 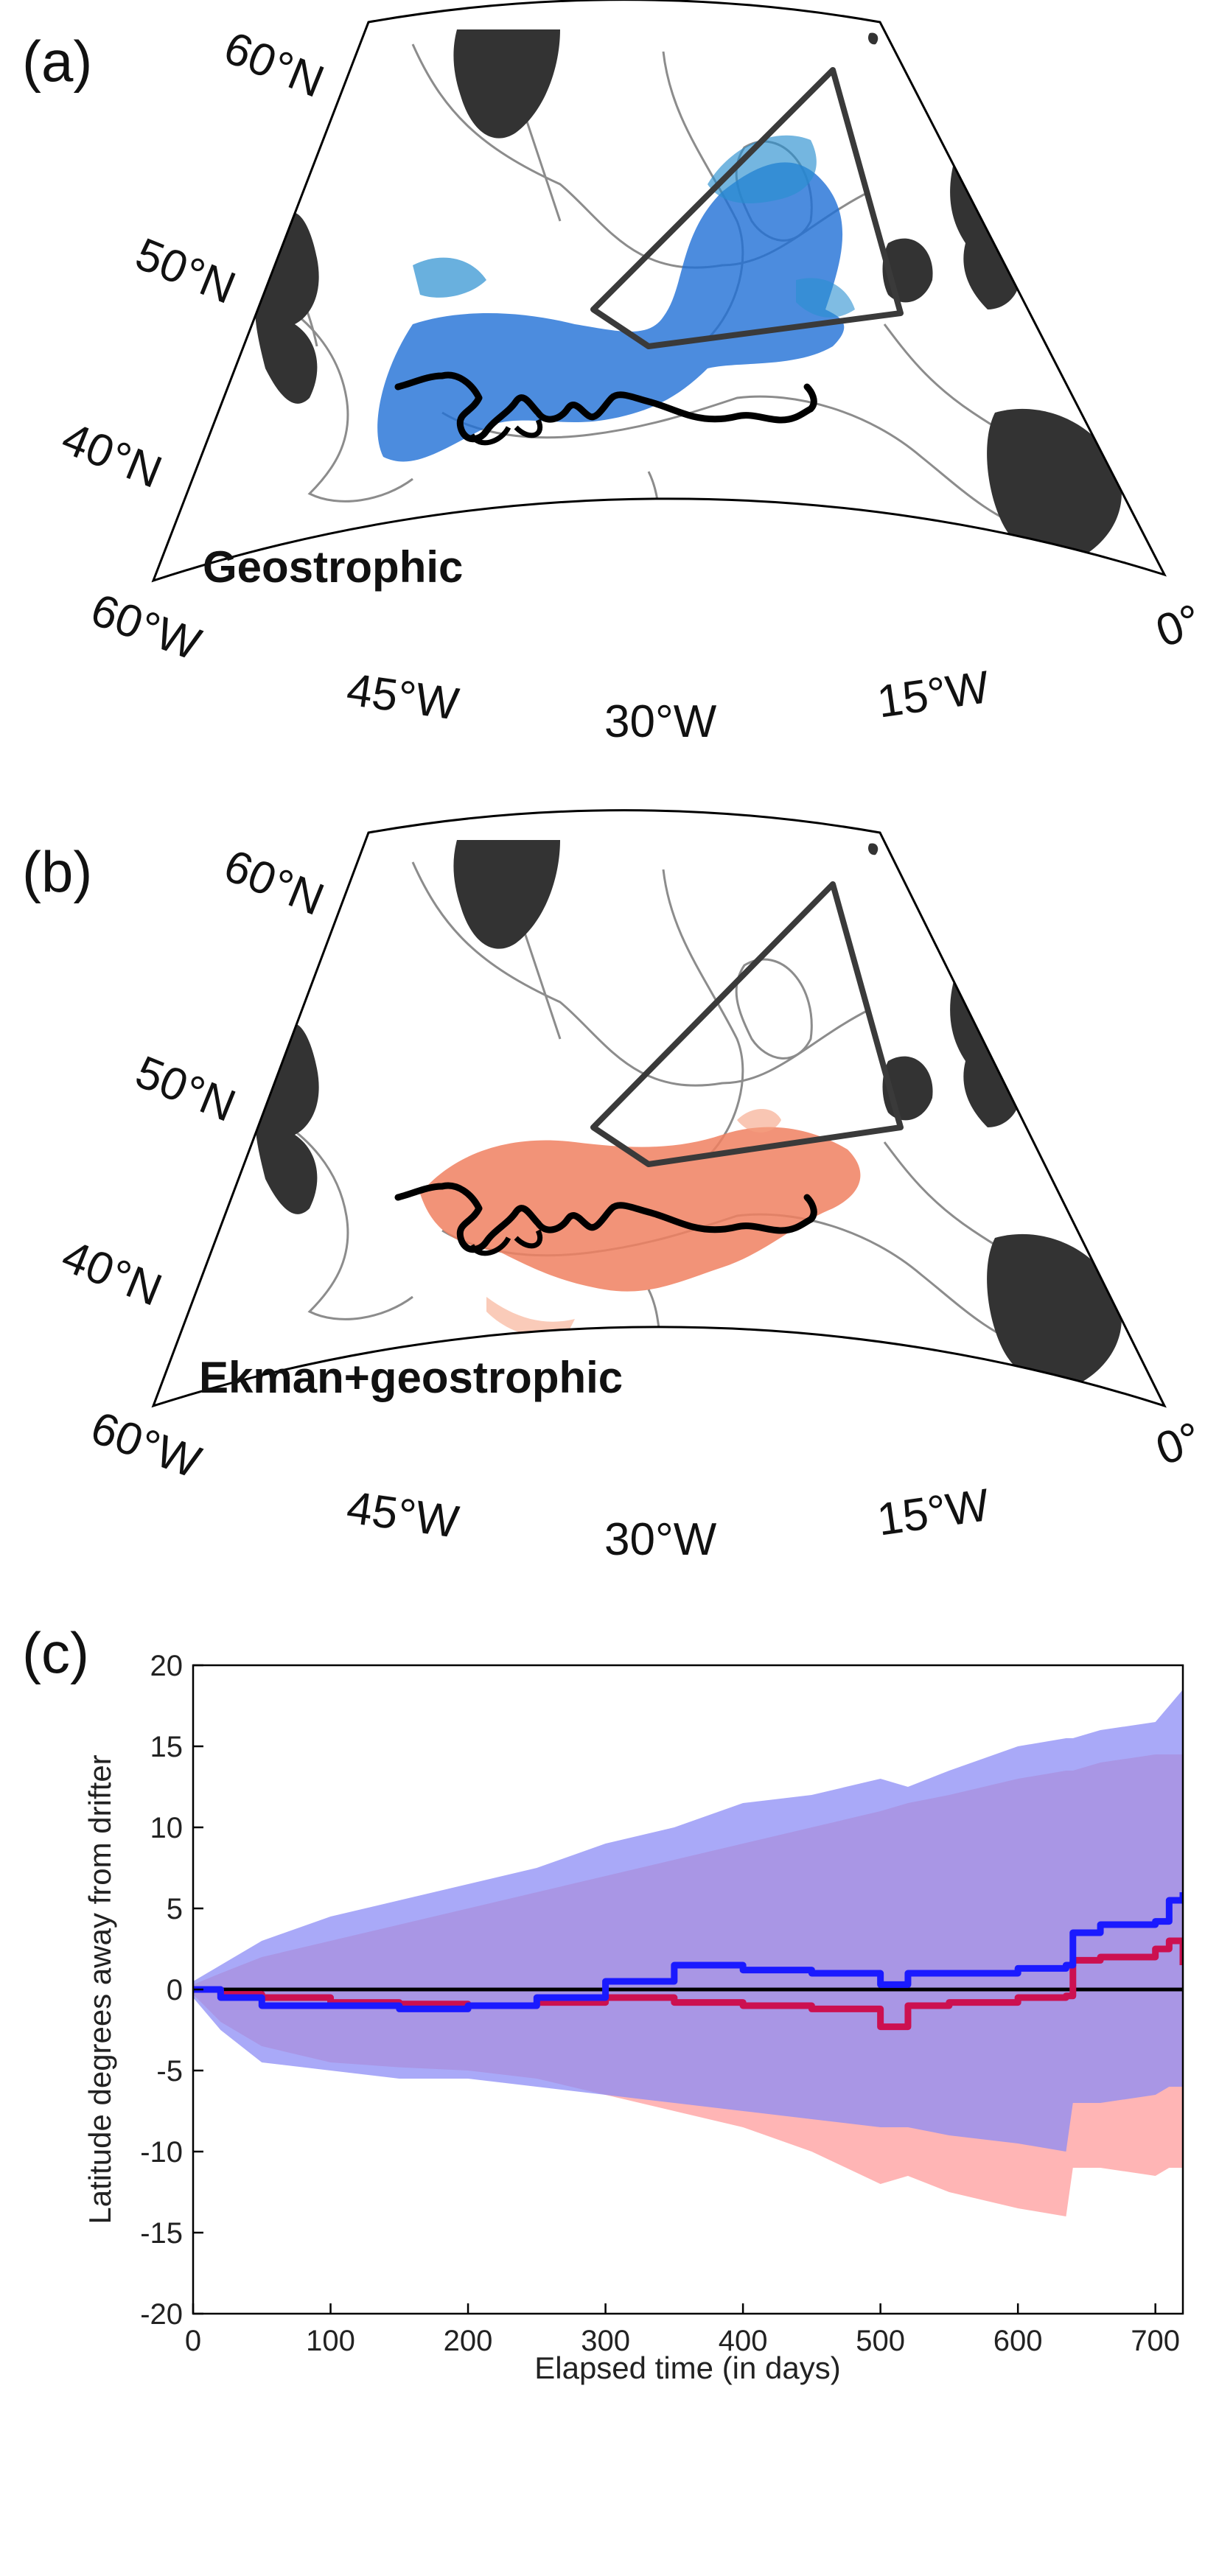 What do you see at coordinates (403, 1515) in the screenshot?
I see `lon-label-45w-b: 45°W` at bounding box center [403, 1515].